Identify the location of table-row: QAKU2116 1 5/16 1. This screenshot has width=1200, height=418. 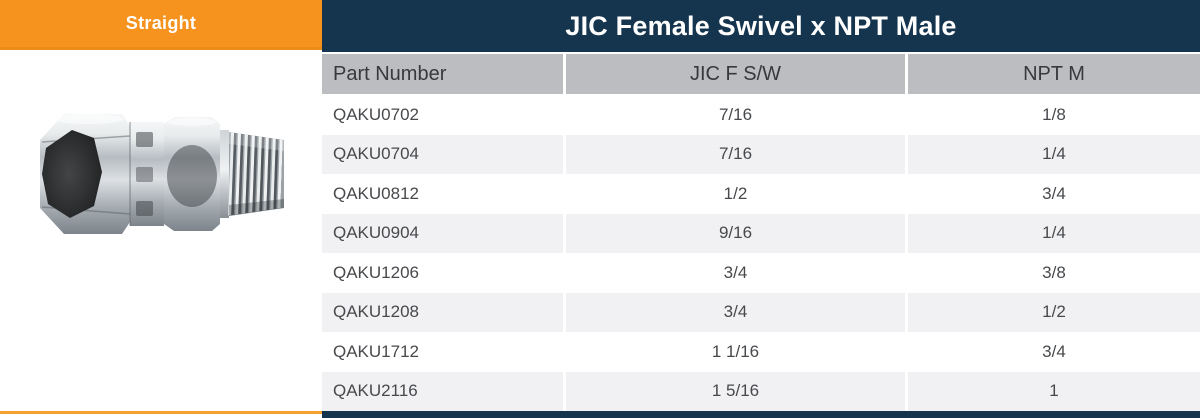
(761, 391).